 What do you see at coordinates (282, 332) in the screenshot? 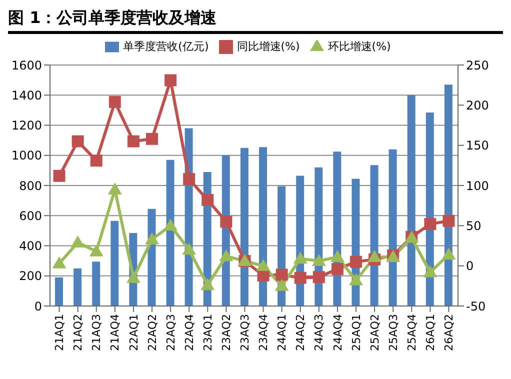
I see `x-tick-label: 24AQ1` at bounding box center [282, 332].